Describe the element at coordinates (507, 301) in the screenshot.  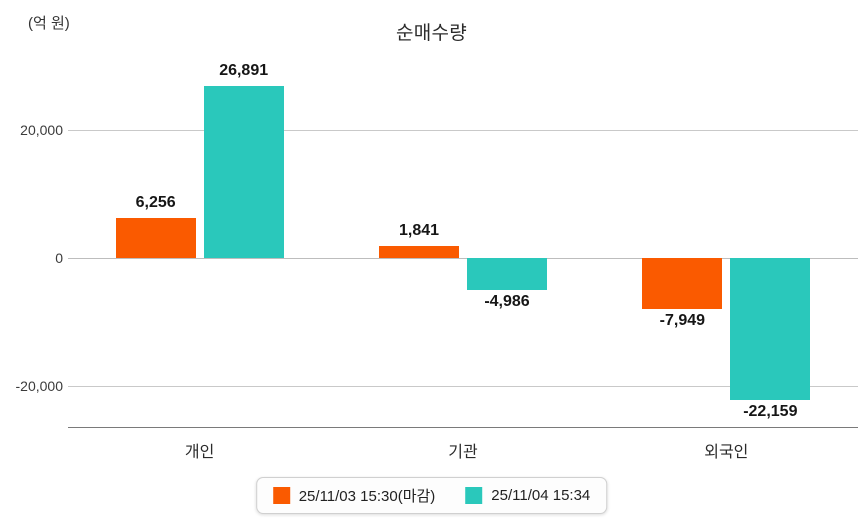
I see `bar-value-label: -4,986` at that location.